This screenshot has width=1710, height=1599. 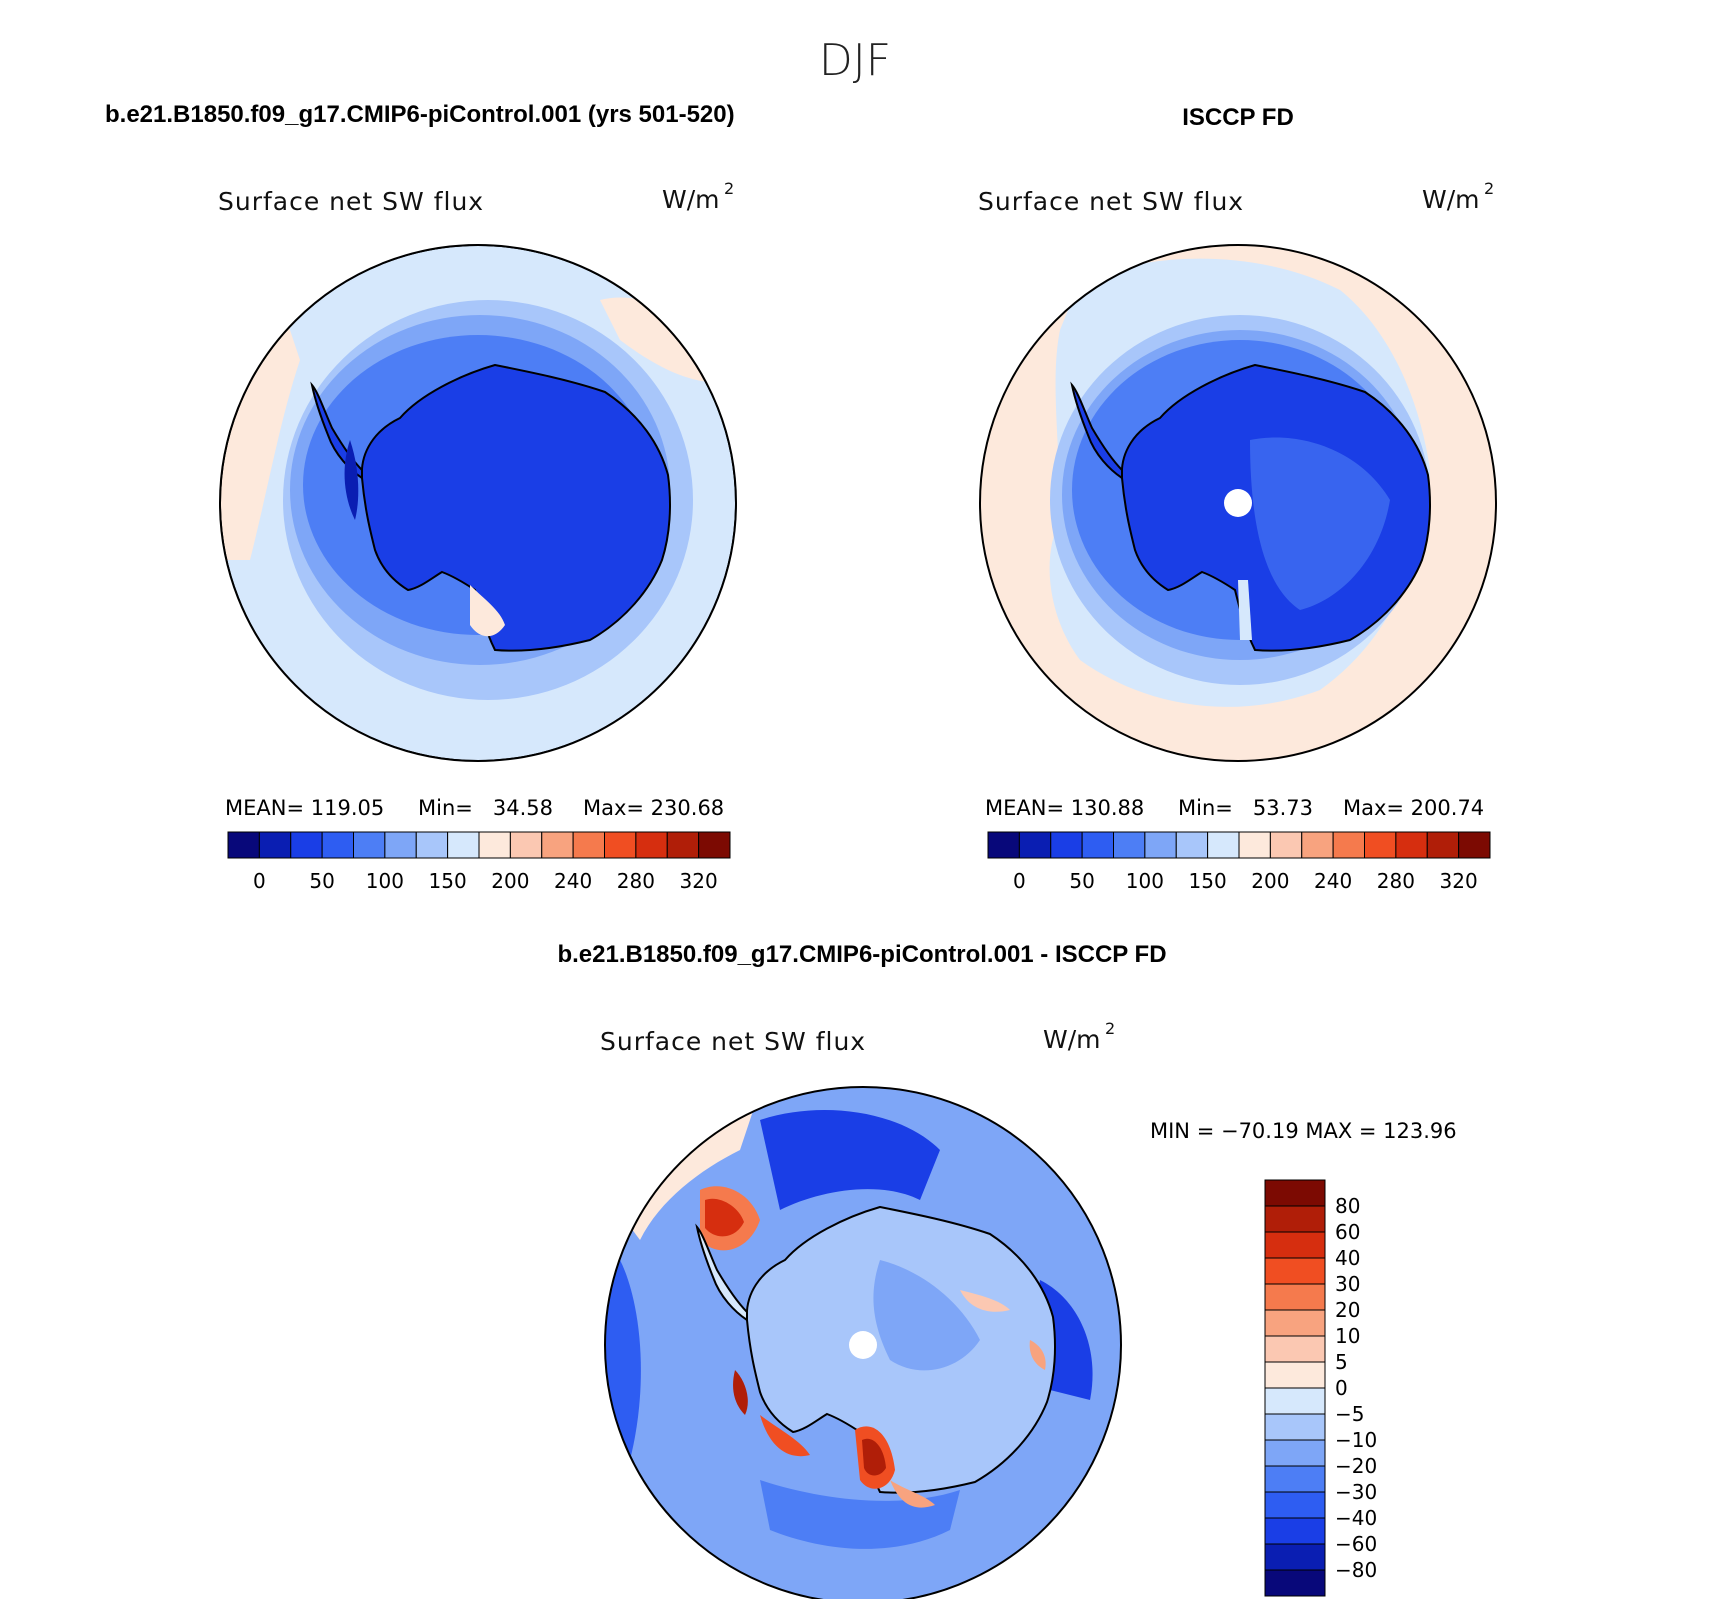 What do you see at coordinates (1356, 1544) in the screenshot?
I see `colorbar-tick-label: −60` at bounding box center [1356, 1544].